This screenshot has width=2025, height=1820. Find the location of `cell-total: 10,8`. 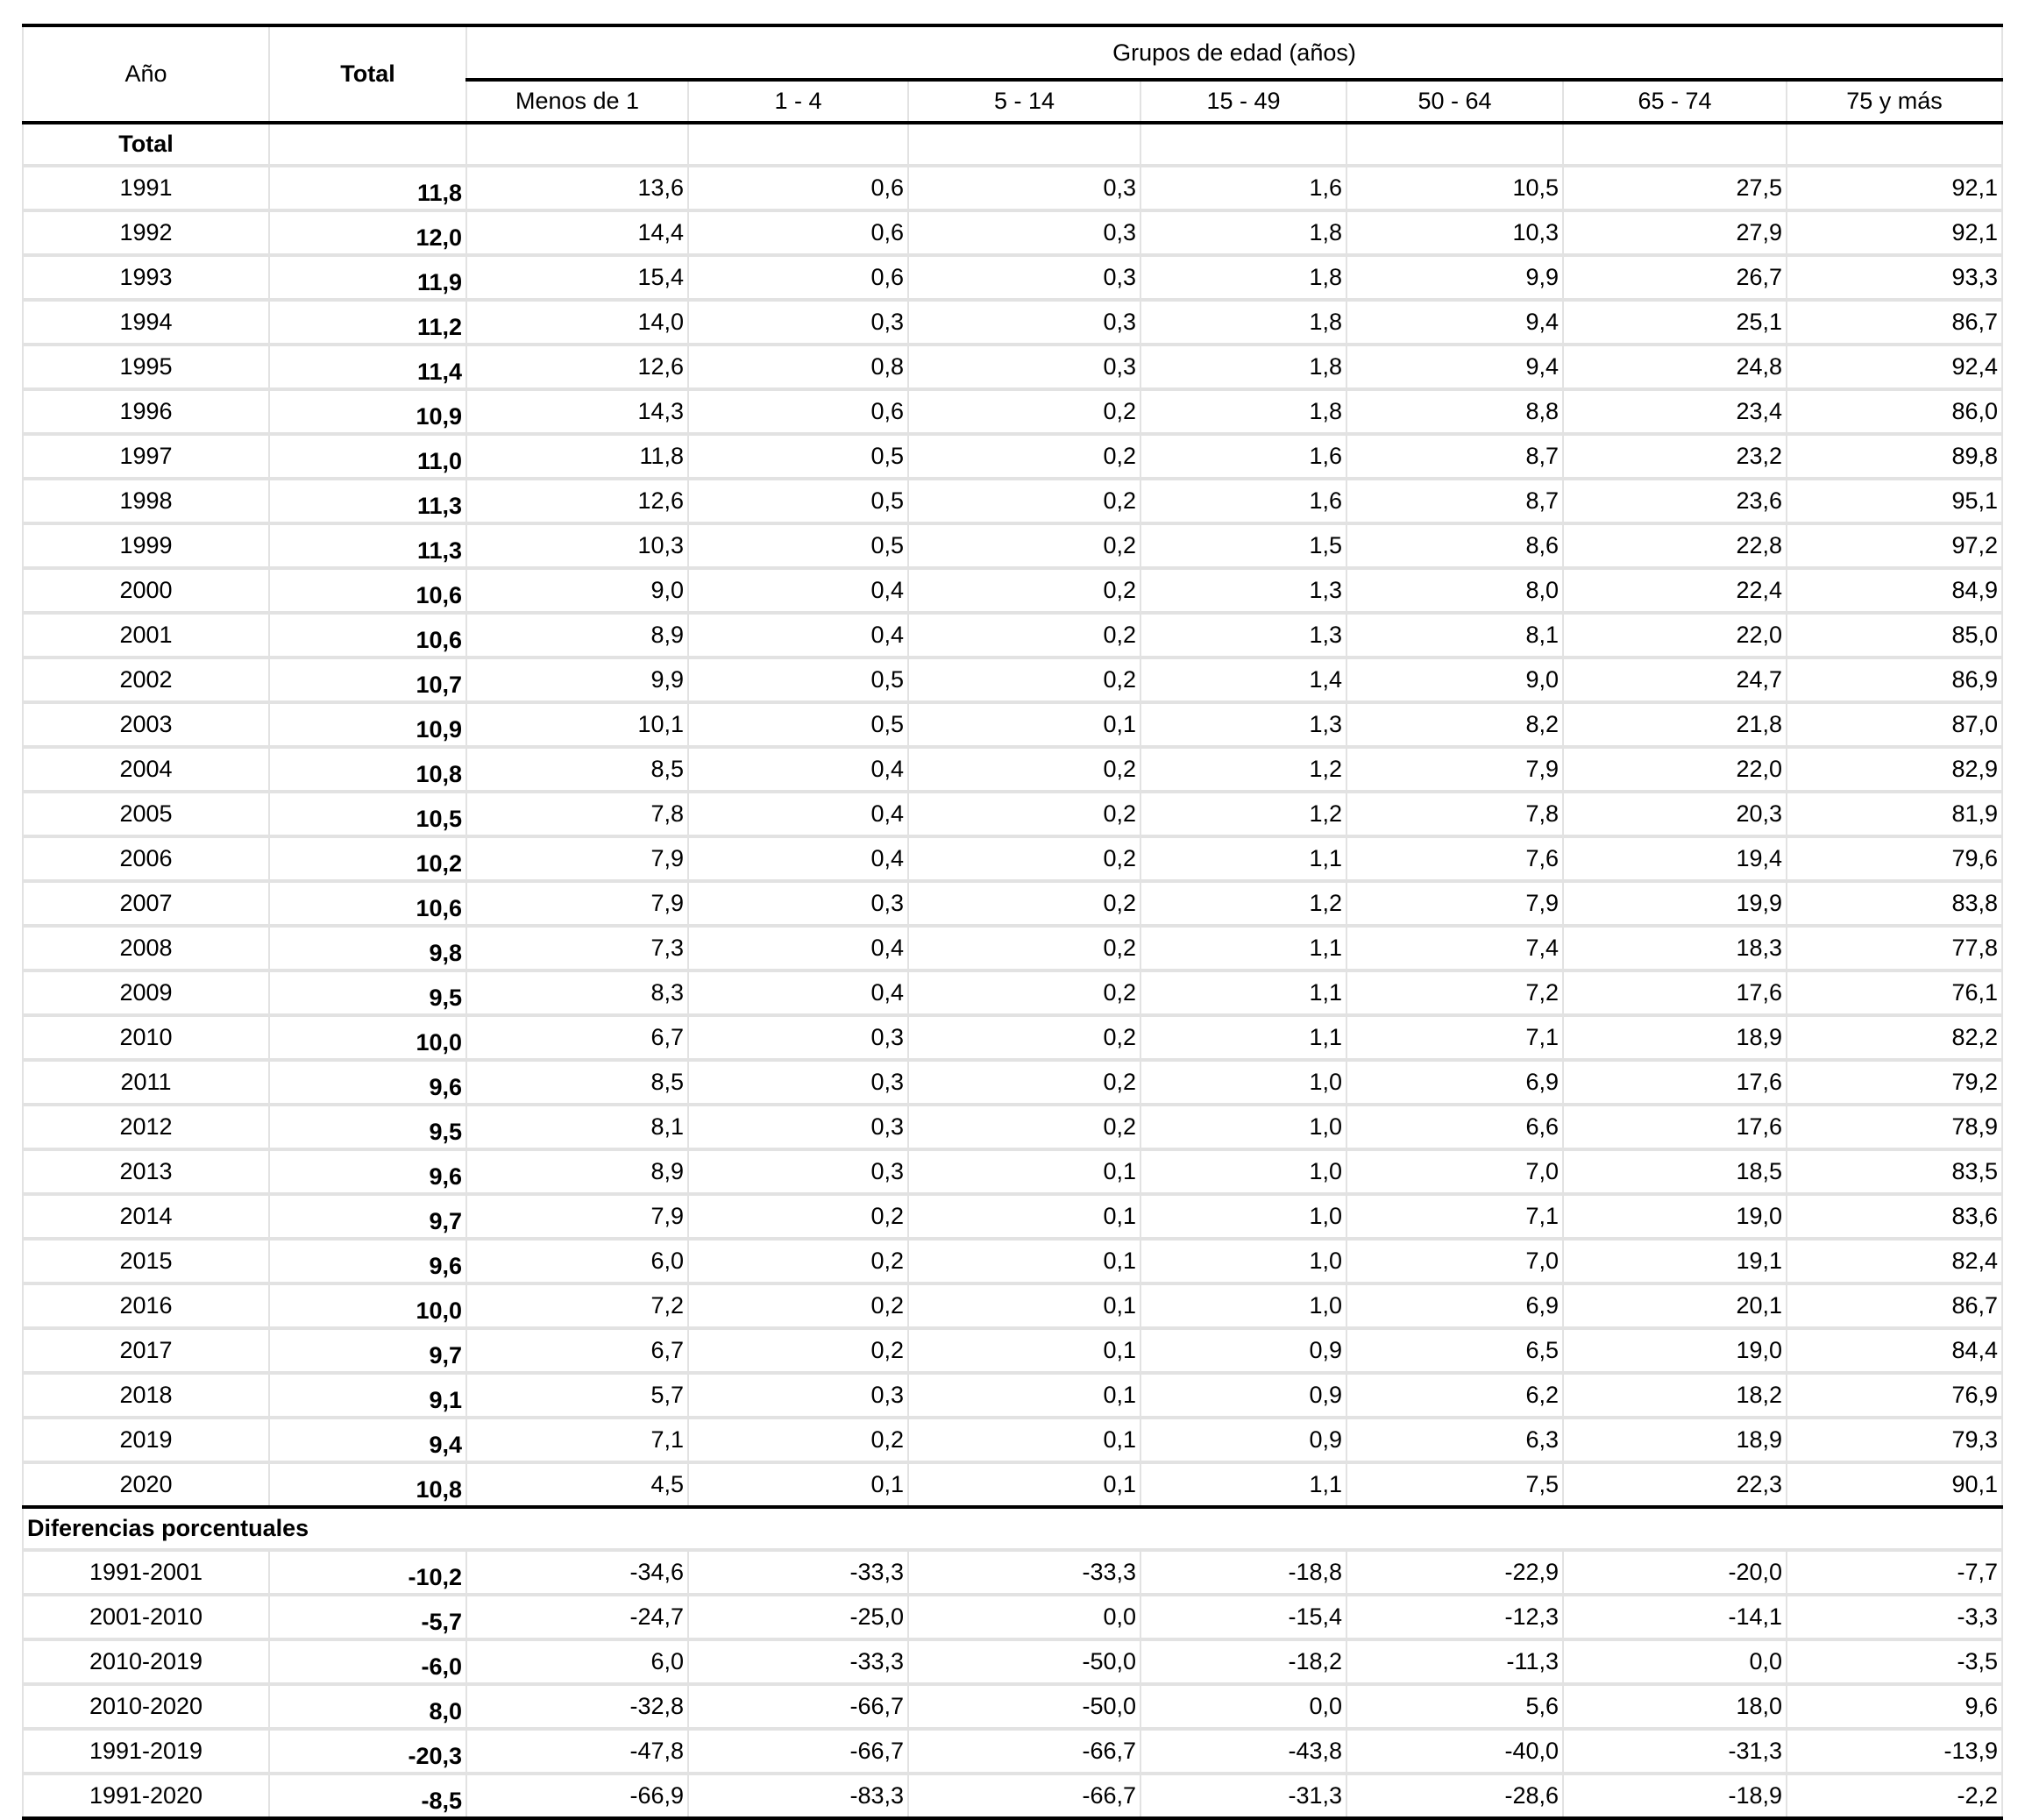

cell-total: 10,8 is located at coordinates (367, 770).